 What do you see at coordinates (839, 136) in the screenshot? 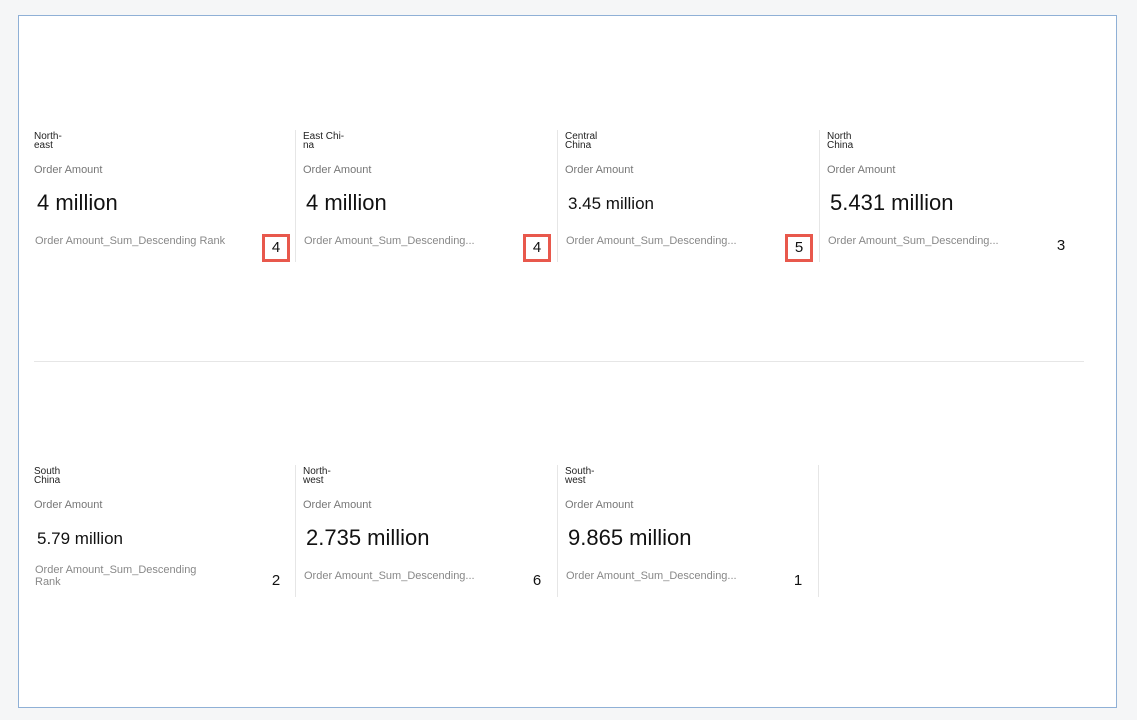
I see `region-name-line: North` at bounding box center [839, 136].